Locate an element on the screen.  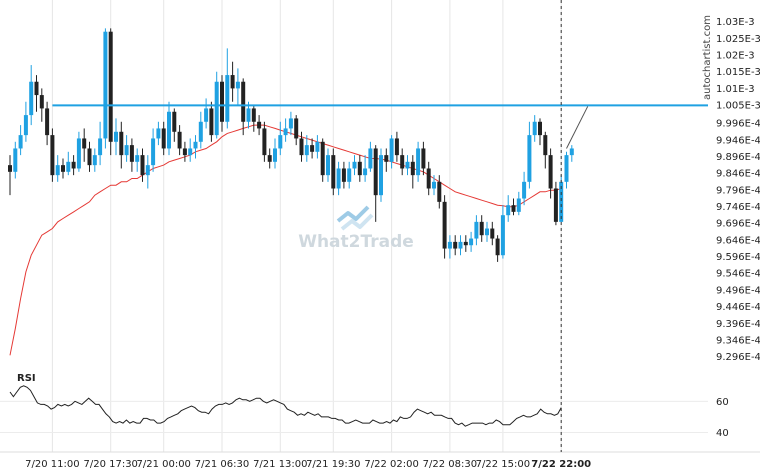
rsi-title: RSI is located at coordinates (26, 378).